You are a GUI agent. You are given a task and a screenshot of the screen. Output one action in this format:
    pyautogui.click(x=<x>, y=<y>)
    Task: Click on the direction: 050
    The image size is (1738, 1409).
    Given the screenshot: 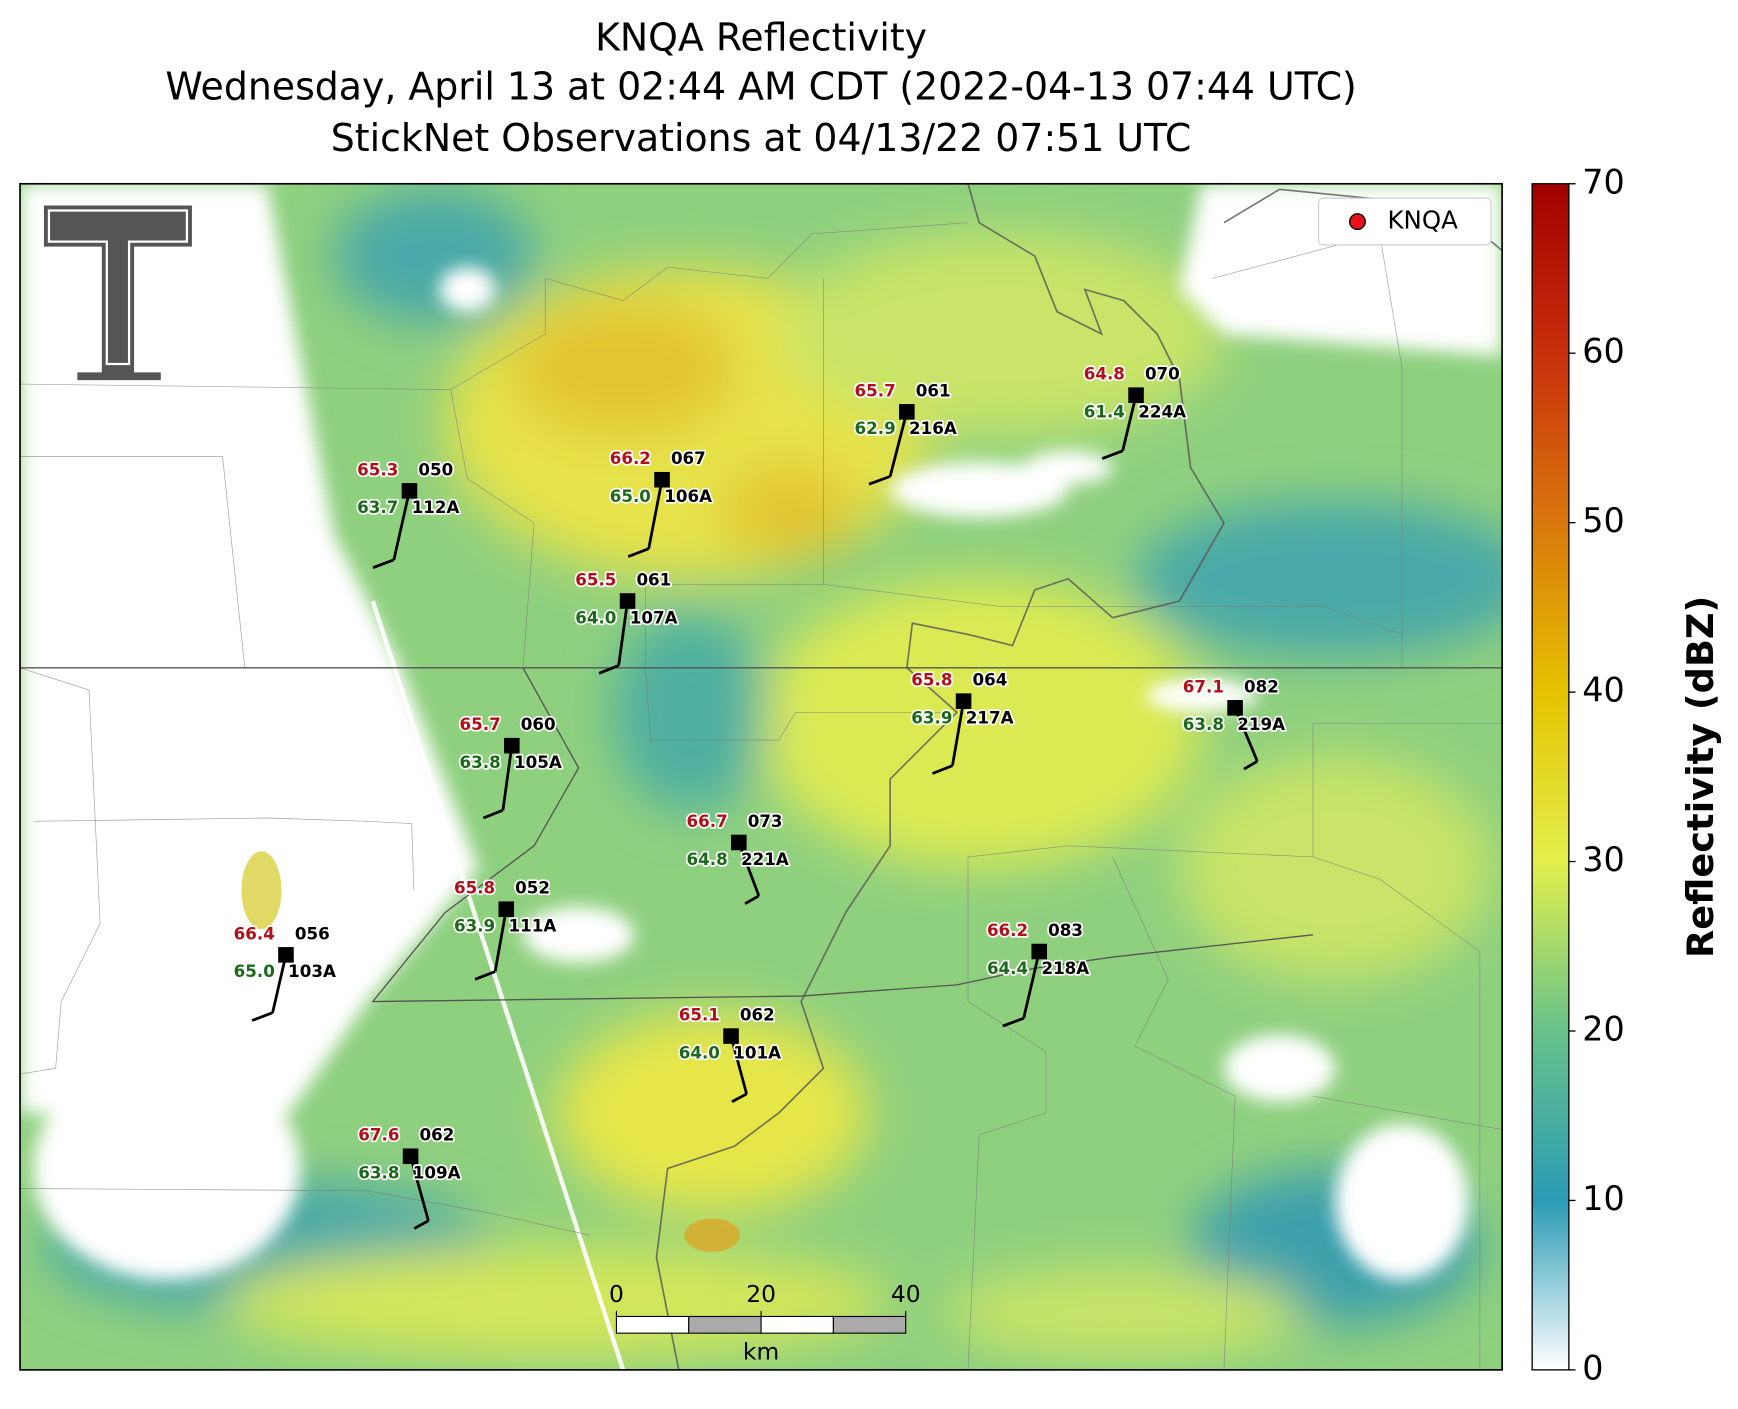 What is the action you would take?
    pyautogui.click(x=435, y=469)
    